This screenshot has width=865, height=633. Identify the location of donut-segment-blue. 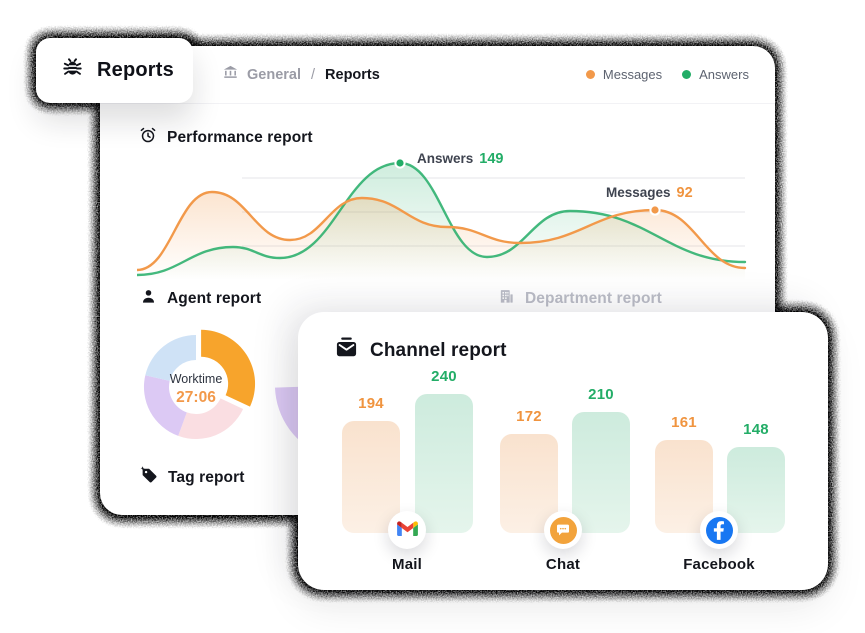
(170, 358).